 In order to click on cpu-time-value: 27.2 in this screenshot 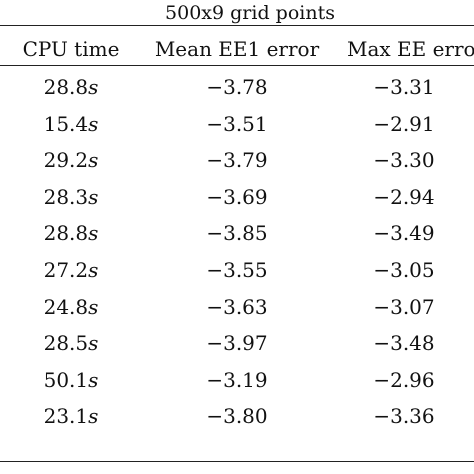, I will do `click(66, 270)`.